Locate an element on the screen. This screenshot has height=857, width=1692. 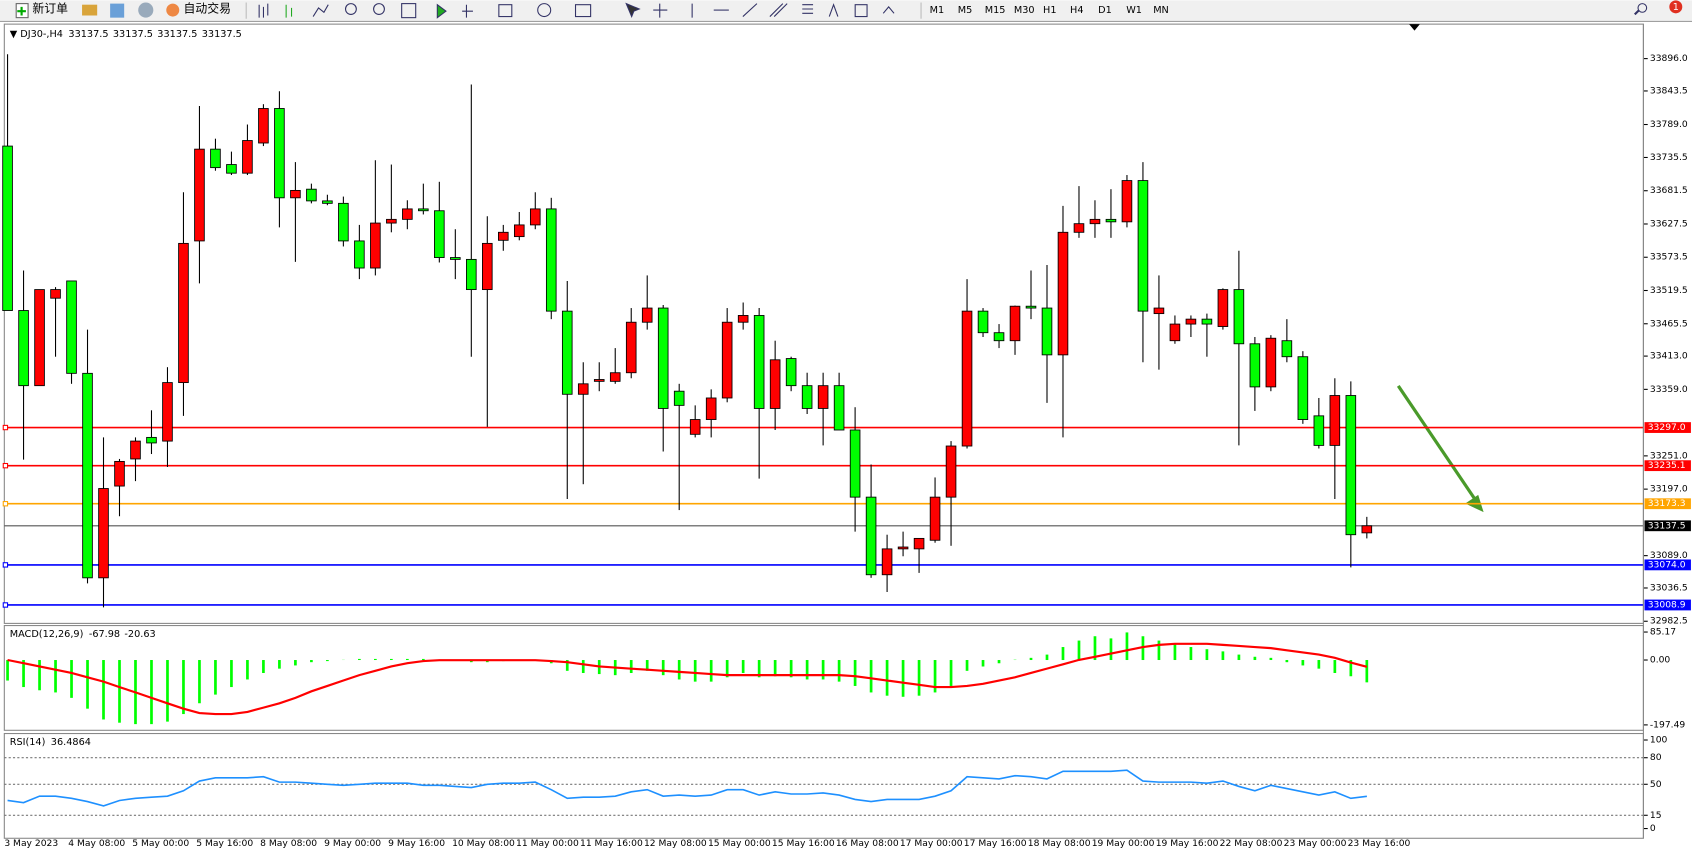
timeframe-button: MN is located at coordinates (1161, 10).